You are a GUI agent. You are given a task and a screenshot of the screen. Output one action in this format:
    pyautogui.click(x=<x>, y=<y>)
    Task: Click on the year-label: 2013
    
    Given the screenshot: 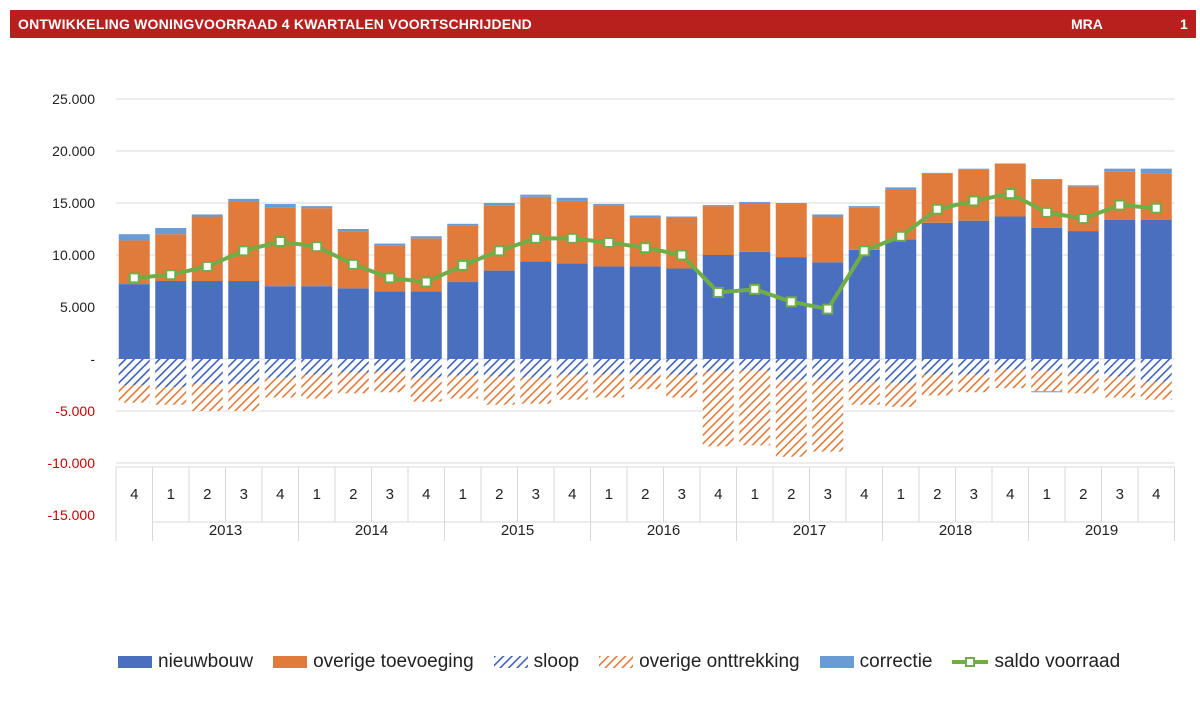 What is the action you would take?
    pyautogui.click(x=225, y=530)
    